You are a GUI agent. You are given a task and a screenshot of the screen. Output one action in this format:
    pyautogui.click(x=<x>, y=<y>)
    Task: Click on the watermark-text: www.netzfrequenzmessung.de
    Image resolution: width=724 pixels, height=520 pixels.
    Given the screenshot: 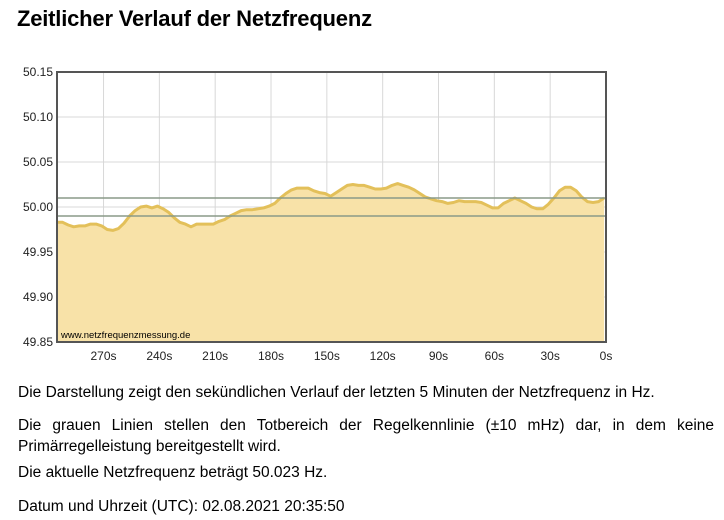 What is the action you would take?
    pyautogui.click(x=125, y=335)
    